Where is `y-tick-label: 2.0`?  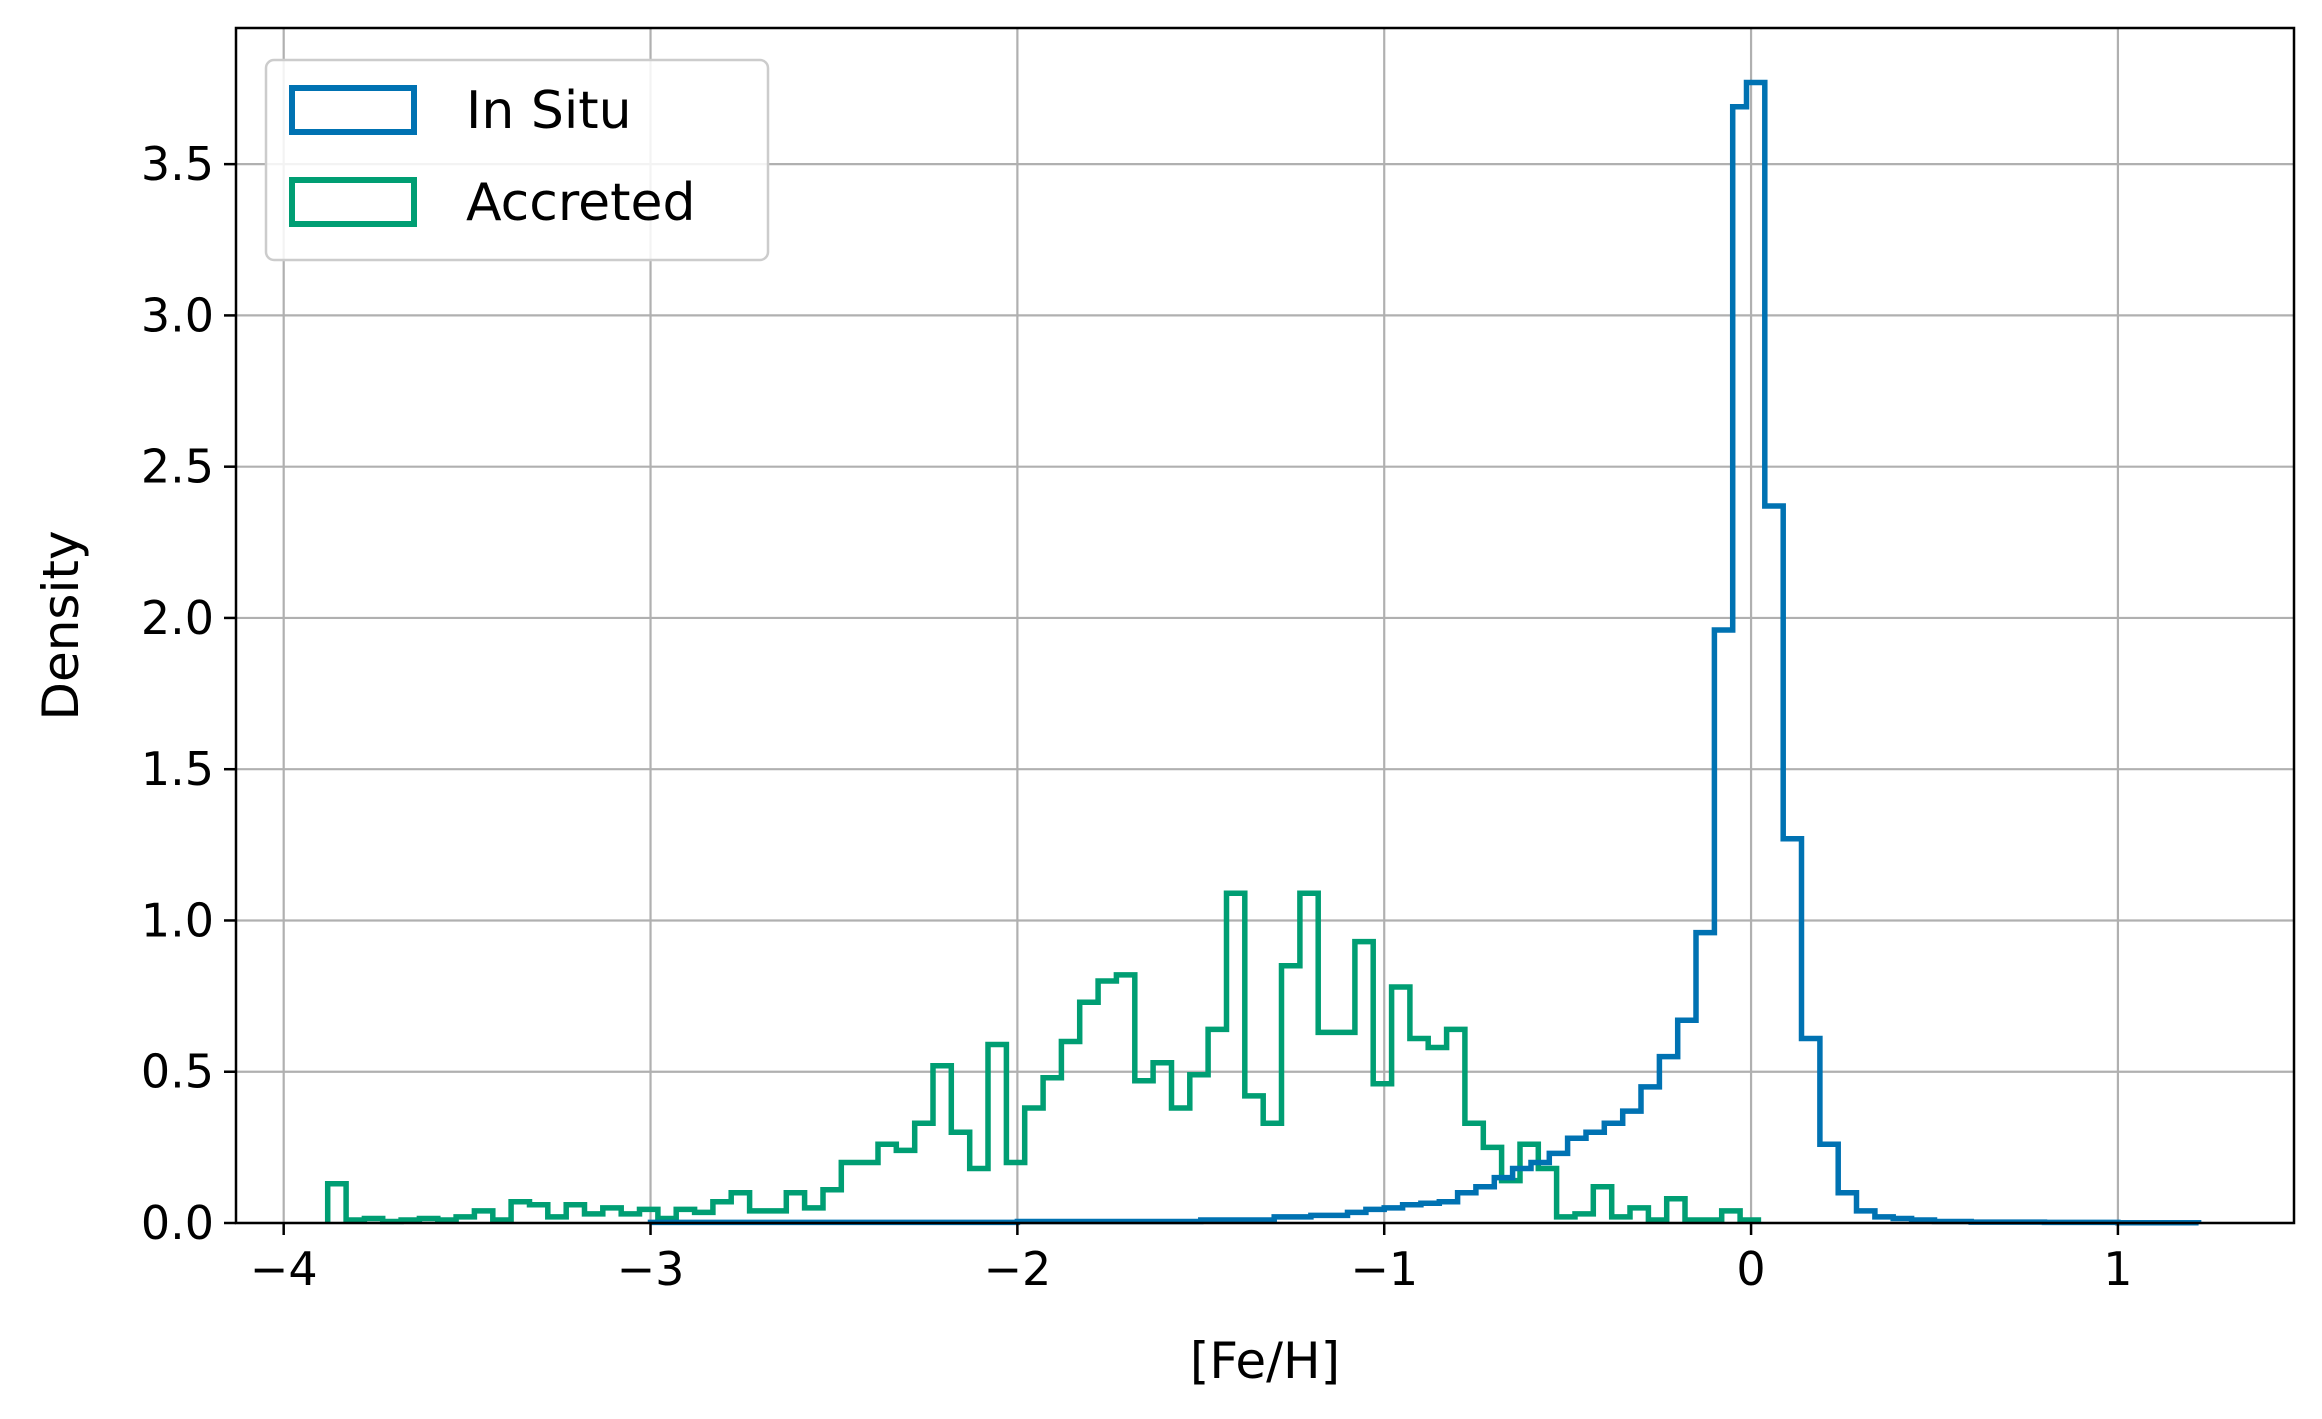 y-tick-label: 2.0 is located at coordinates (177, 618).